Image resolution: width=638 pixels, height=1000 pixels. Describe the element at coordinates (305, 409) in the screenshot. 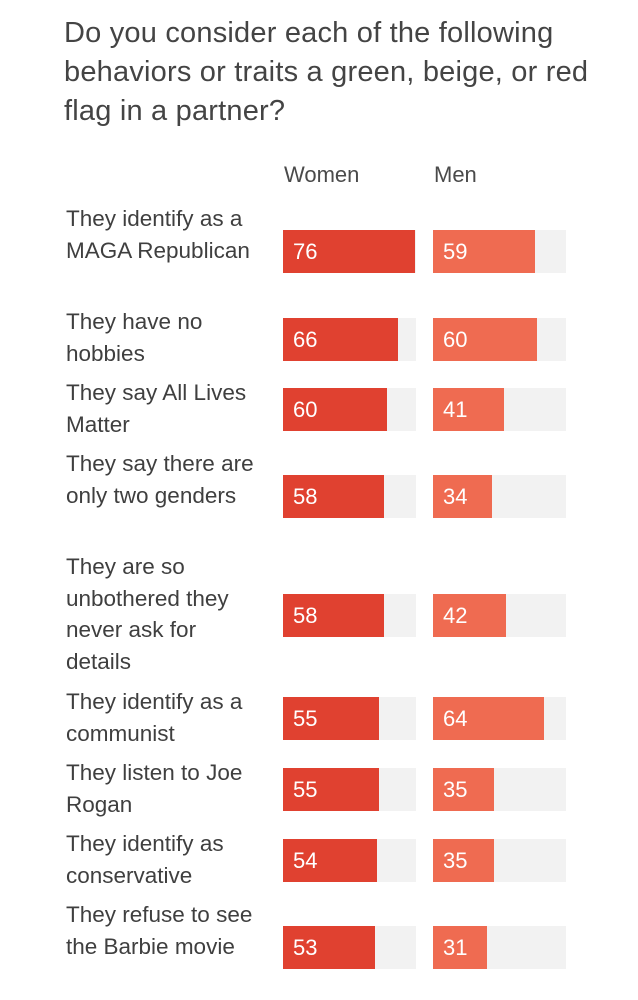

I see `women-value-label: 60` at that location.